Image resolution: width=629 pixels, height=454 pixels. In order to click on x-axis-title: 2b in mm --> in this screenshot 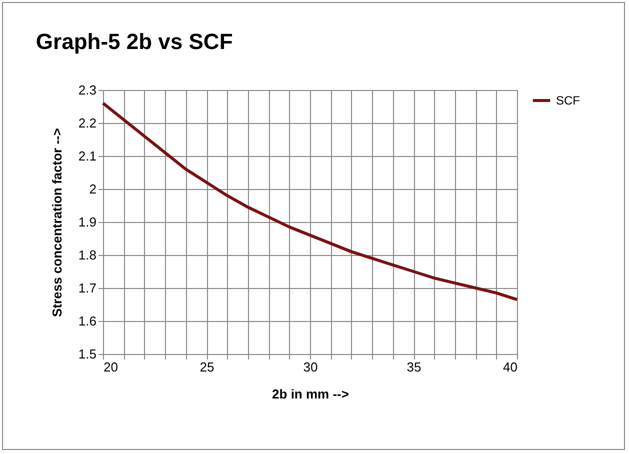, I will do `click(311, 394)`.